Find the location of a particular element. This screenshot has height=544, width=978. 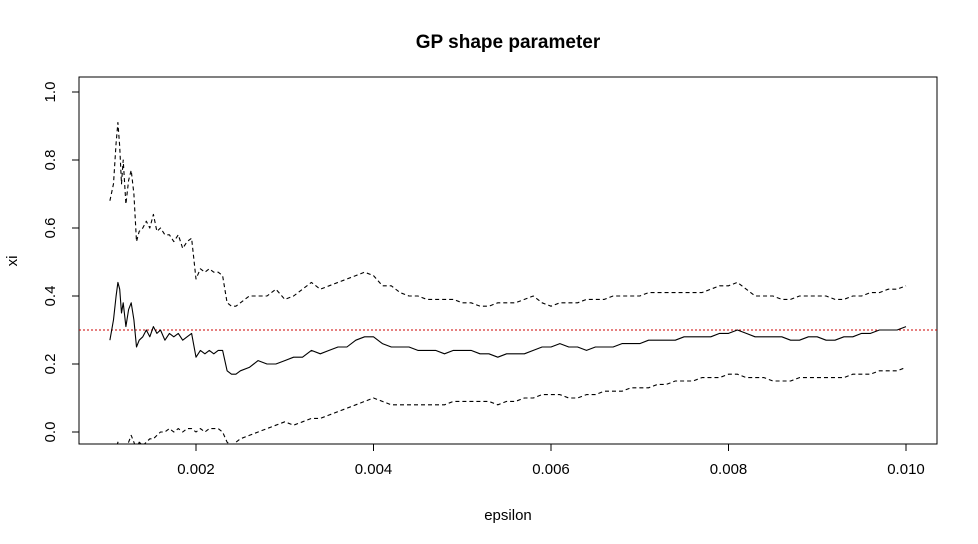

y-axis: 0.0 0.2 0.4 0.6 0.8 1.0 is located at coordinates (61, 262).